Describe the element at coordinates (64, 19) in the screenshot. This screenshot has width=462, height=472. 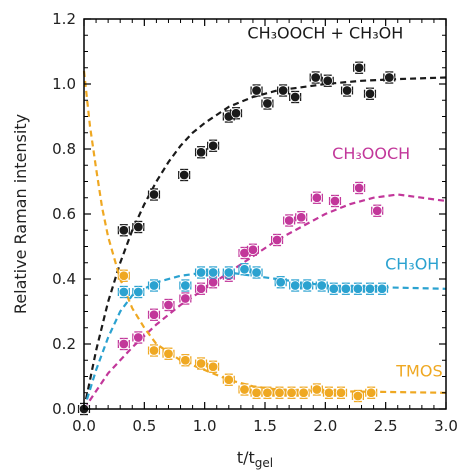
I see `y-tick-label: 1.2` at that location.